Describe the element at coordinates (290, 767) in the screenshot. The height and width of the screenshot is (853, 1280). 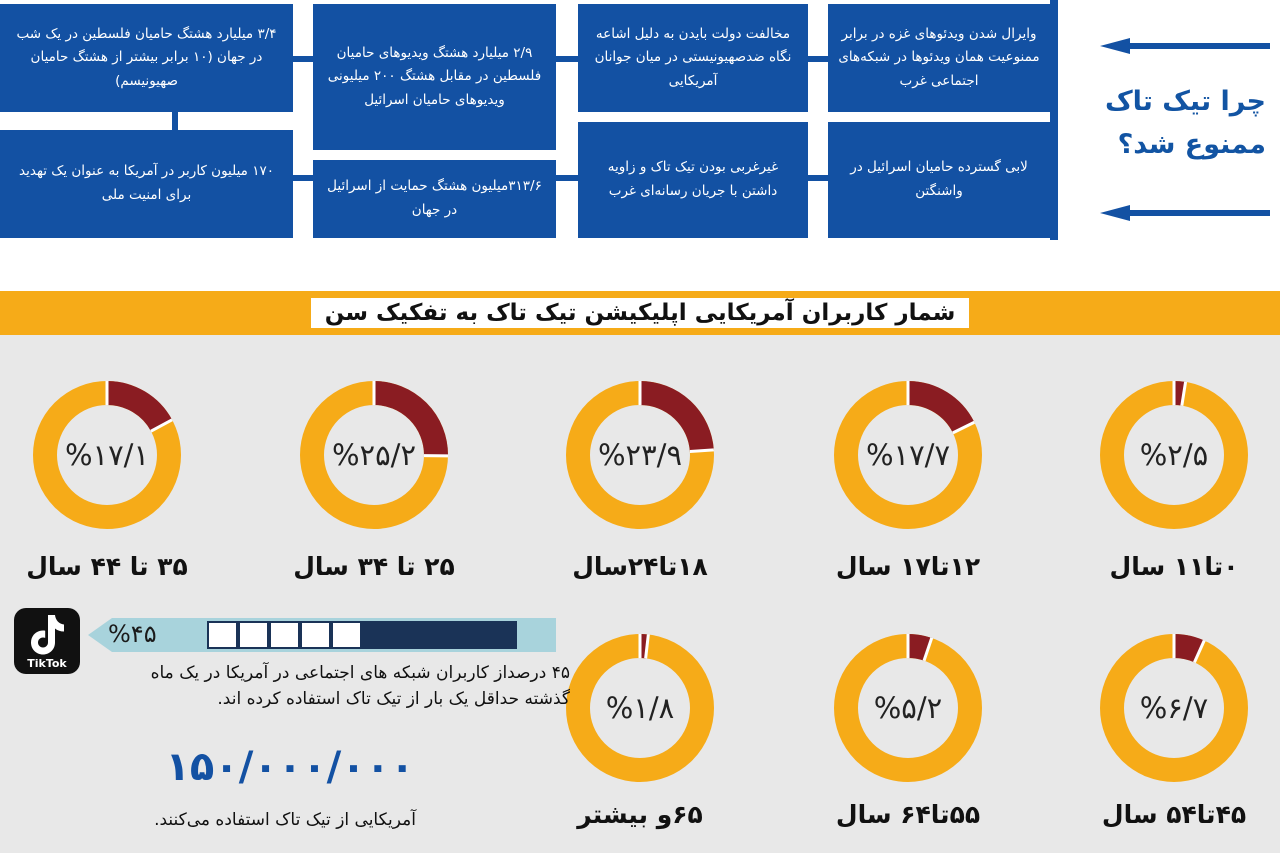
I see `total-users-number: ۱۵۰/۰۰۰/۰۰۰` at that location.